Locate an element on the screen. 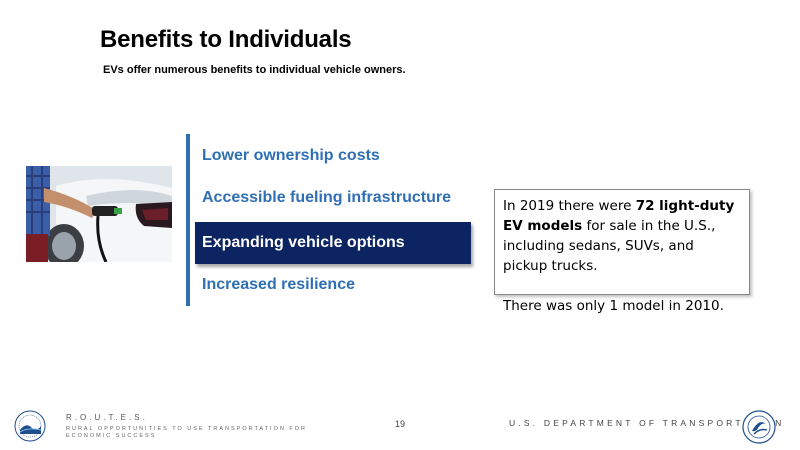  menu-item-accessible-fueling-infrastructure: Accessible fueling infrastructure is located at coordinates (326, 197).